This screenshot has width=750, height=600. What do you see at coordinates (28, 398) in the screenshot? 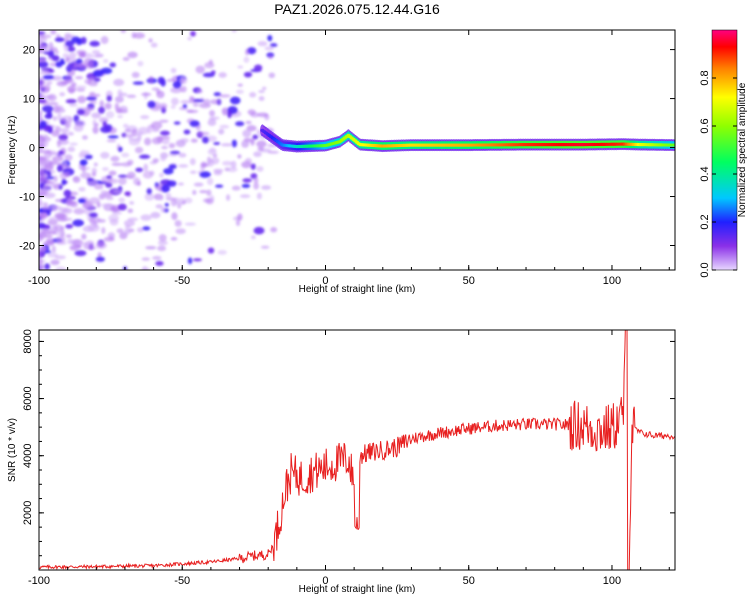
I see `y-tick-label: 6000` at bounding box center [28, 398].